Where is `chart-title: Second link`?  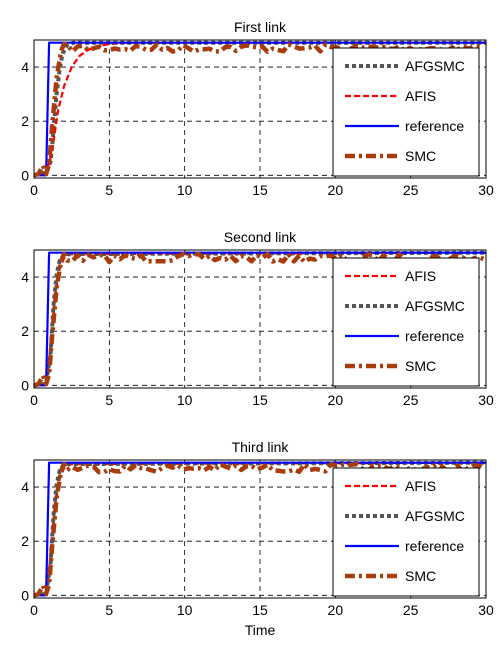 chart-title: Second link is located at coordinates (260, 237).